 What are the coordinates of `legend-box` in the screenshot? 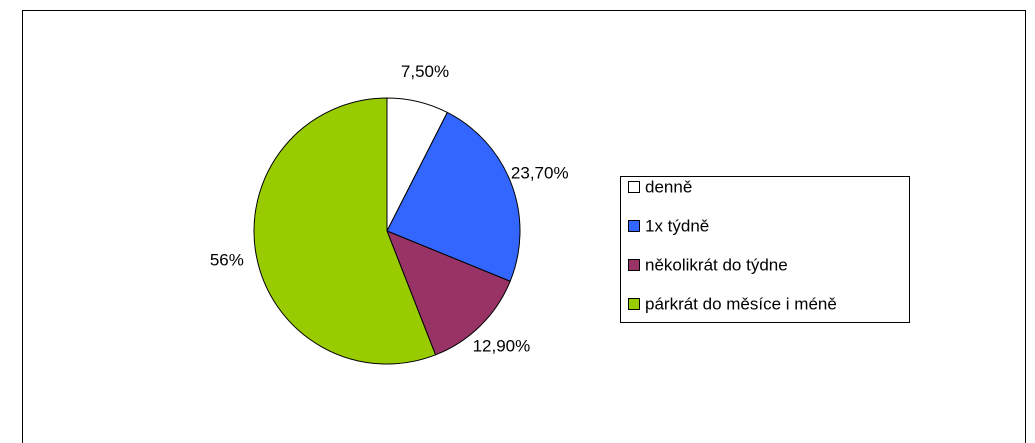 It's located at (765, 249).